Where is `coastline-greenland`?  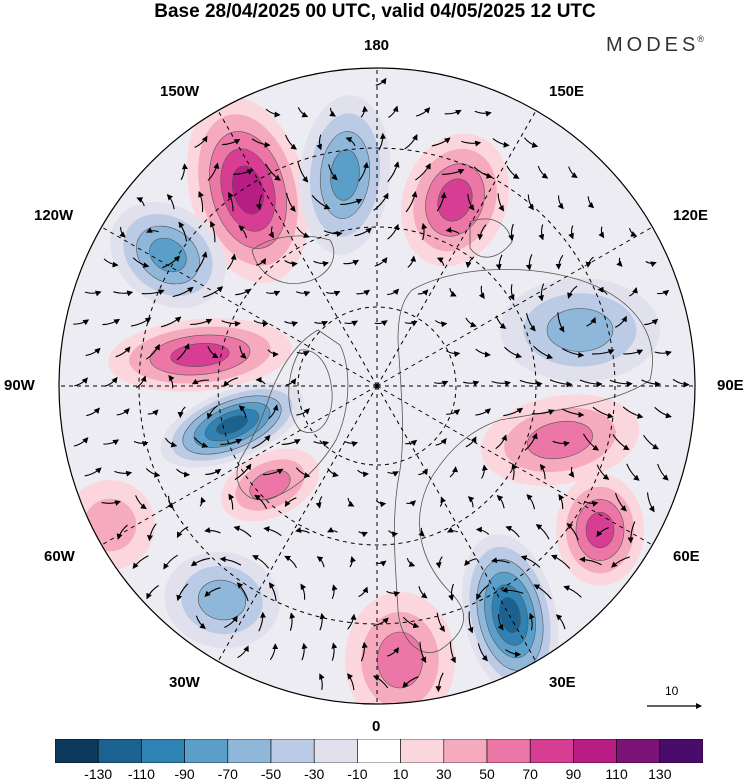 coastline-greenland is located at coordinates (310, 391).